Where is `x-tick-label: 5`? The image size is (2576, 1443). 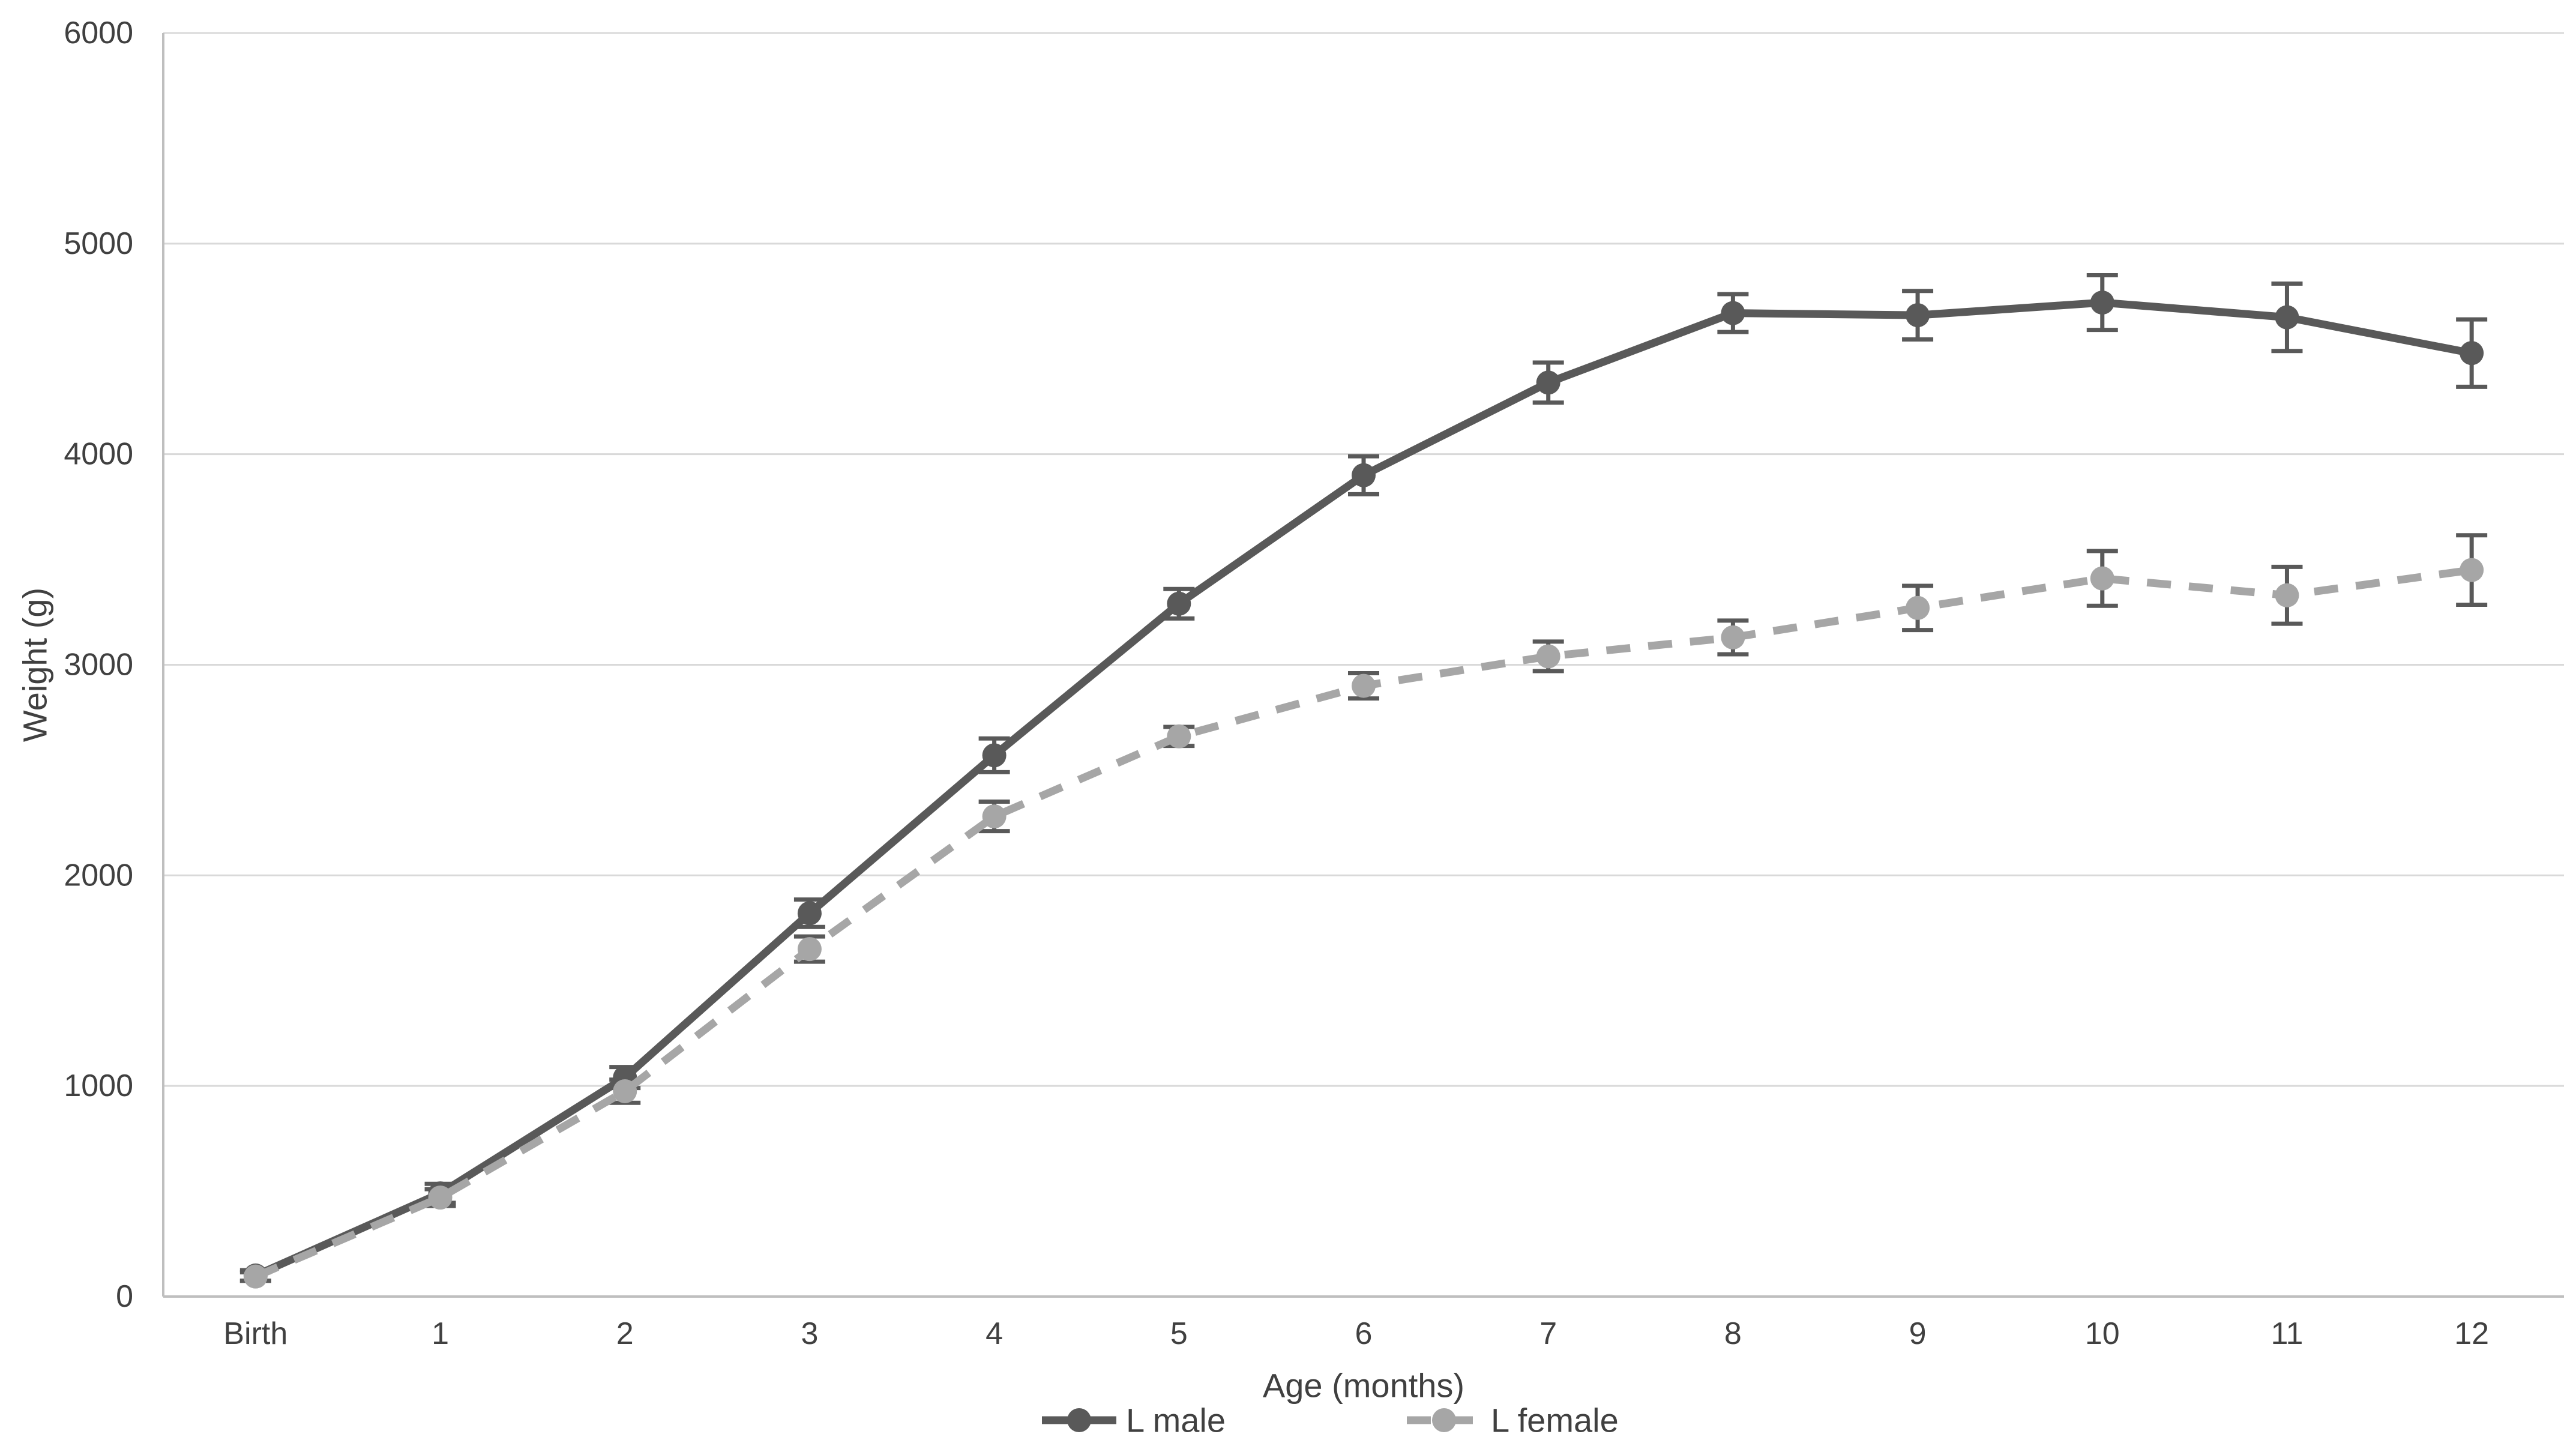
x-tick-label: 5 is located at coordinates (1179, 1333).